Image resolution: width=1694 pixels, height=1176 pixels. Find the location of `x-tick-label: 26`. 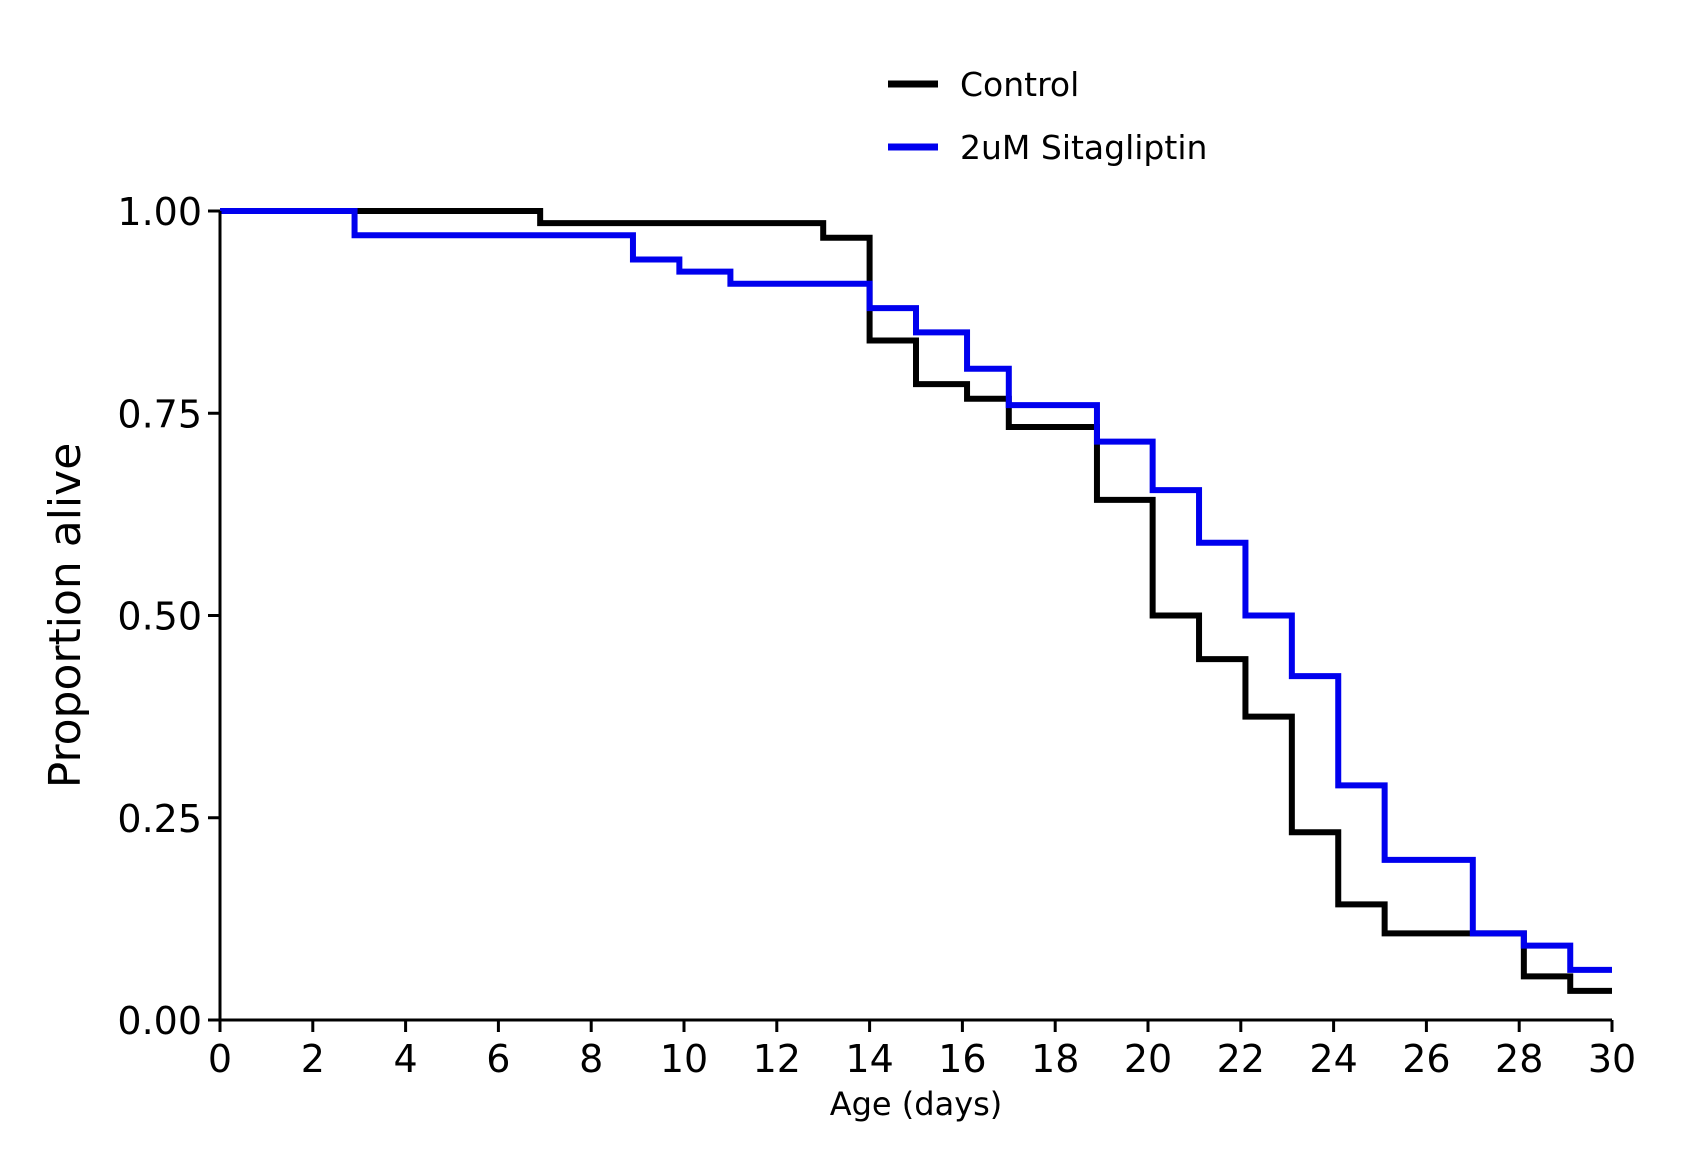

x-tick-label: 26 is located at coordinates (1426, 1059).